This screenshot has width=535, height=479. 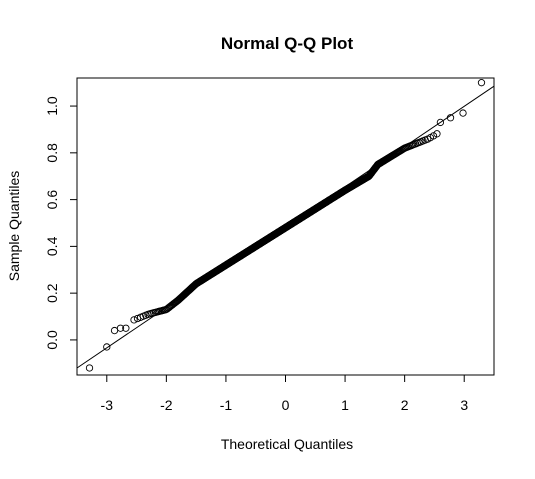 What do you see at coordinates (52, 246) in the screenshot?
I see `y-tick-label: 0.4` at bounding box center [52, 246].